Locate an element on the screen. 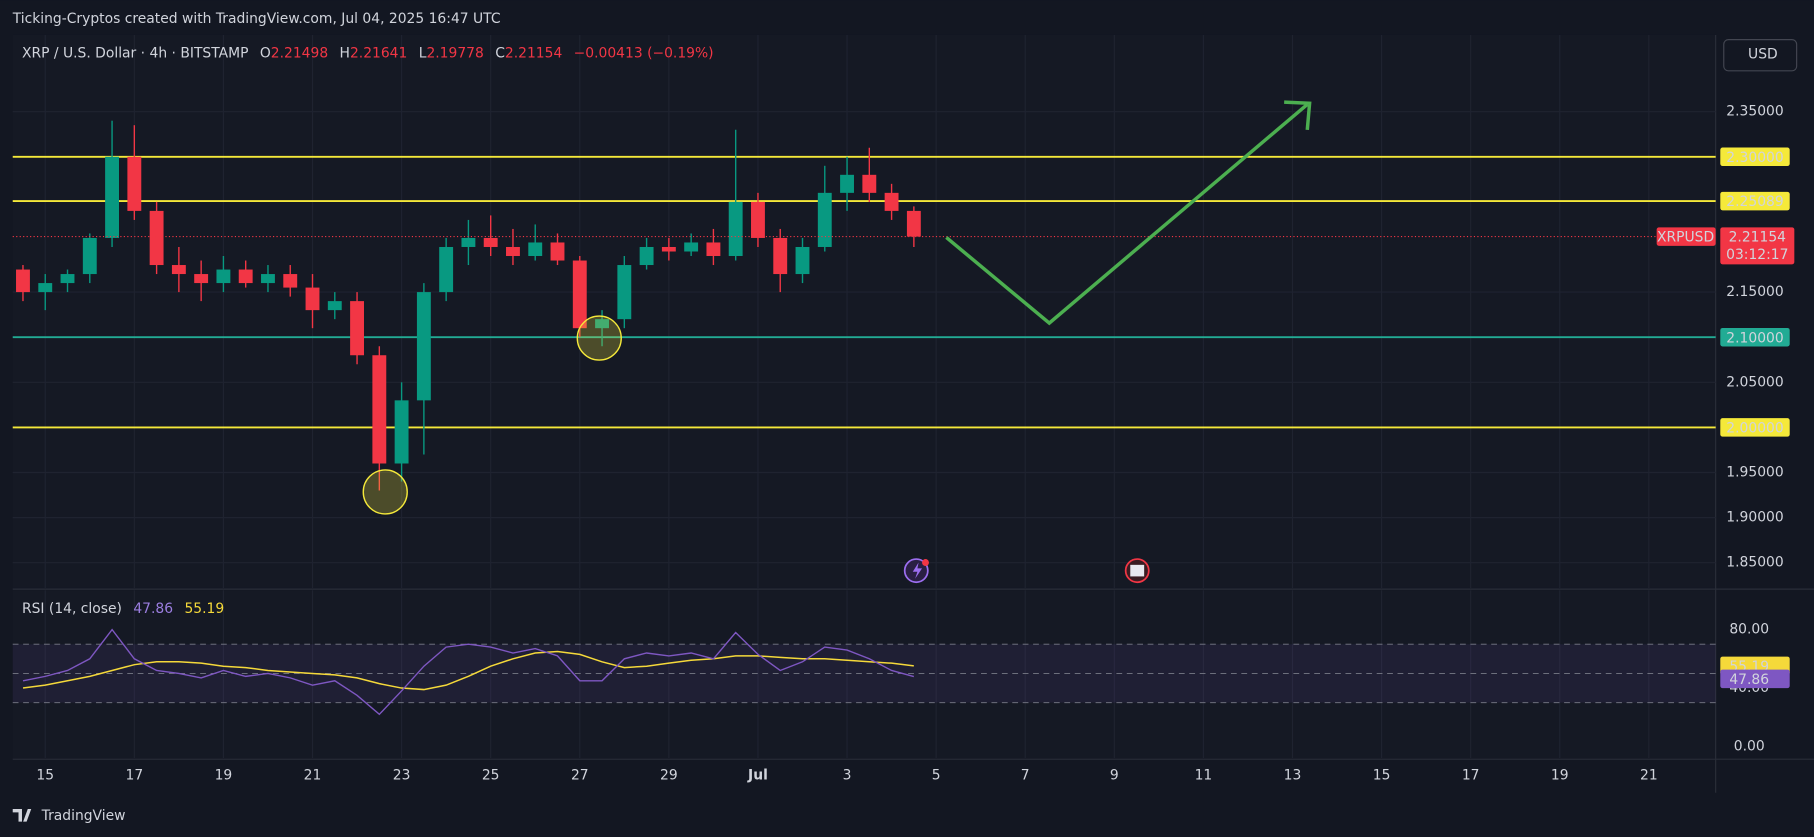 The width and height of the screenshot is (1814, 837). rsi-legend: RSI (14, close) 47.86 55.19 is located at coordinates (123, 609).